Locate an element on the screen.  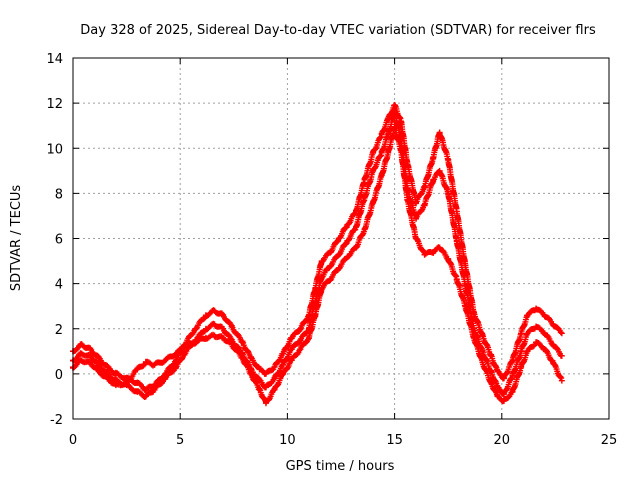
y-axis-label: SDTVAR / TECUs is located at coordinates (16, 238).